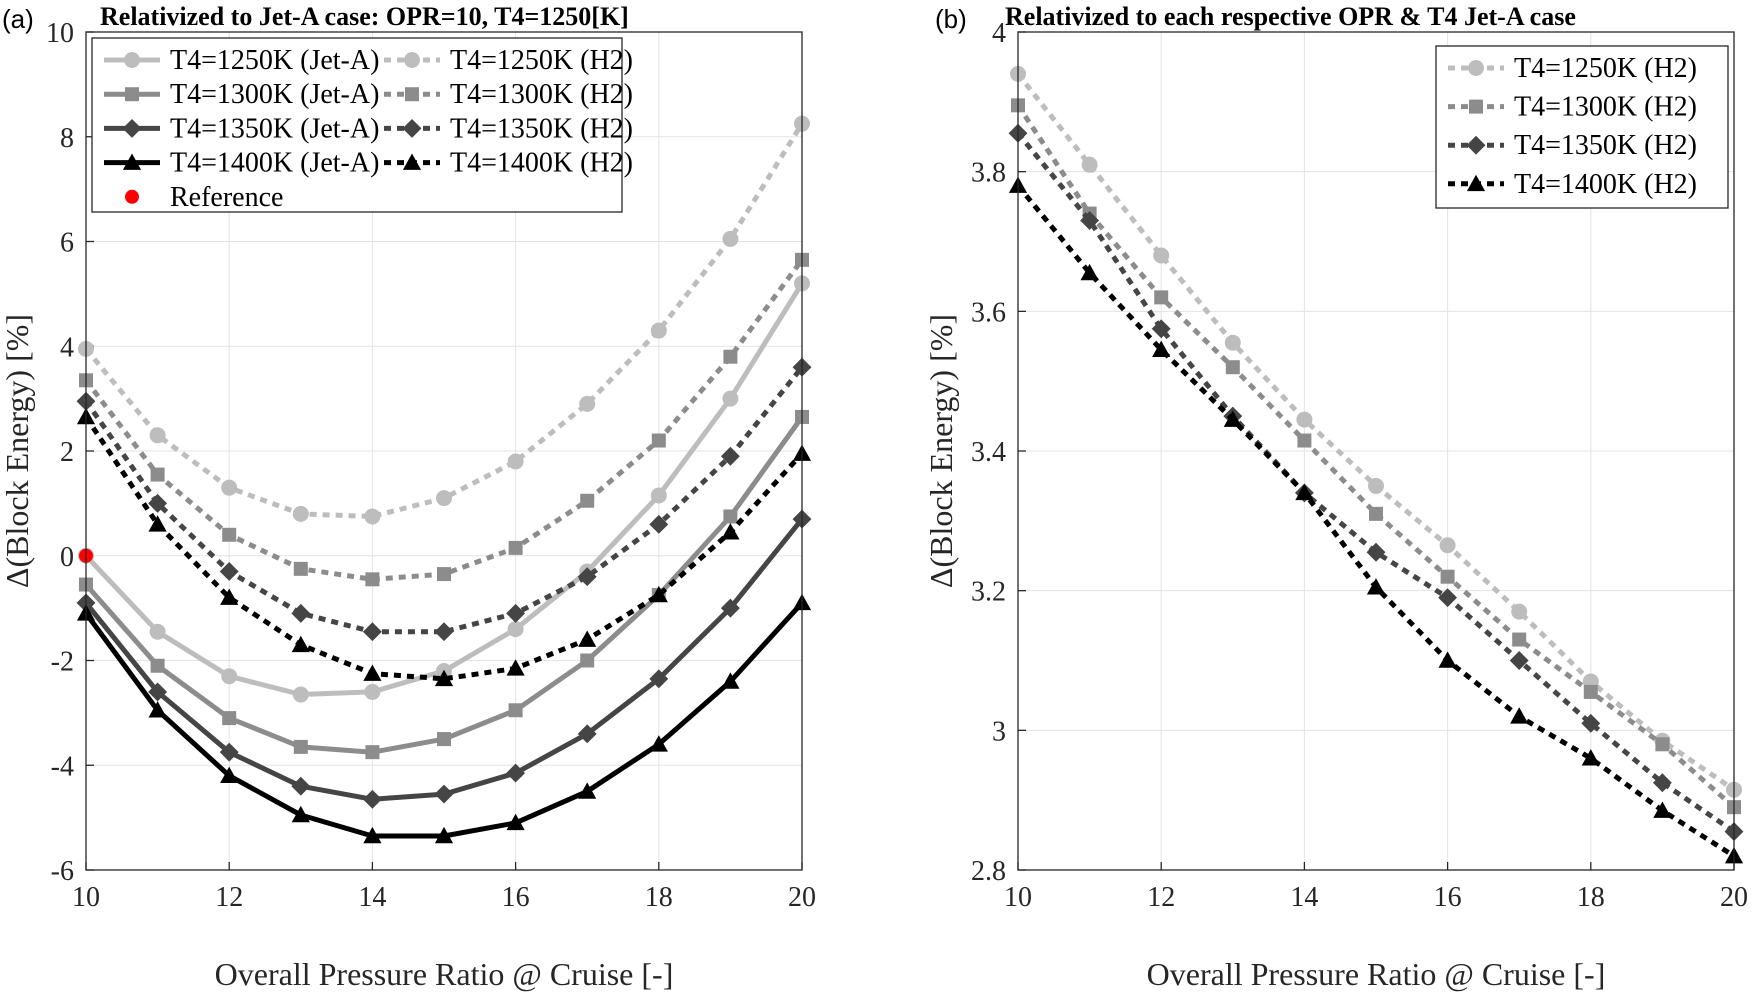 The width and height of the screenshot is (1754, 1001). Describe the element at coordinates (67, 243) in the screenshot. I see `y-tick-label: 6` at that location.